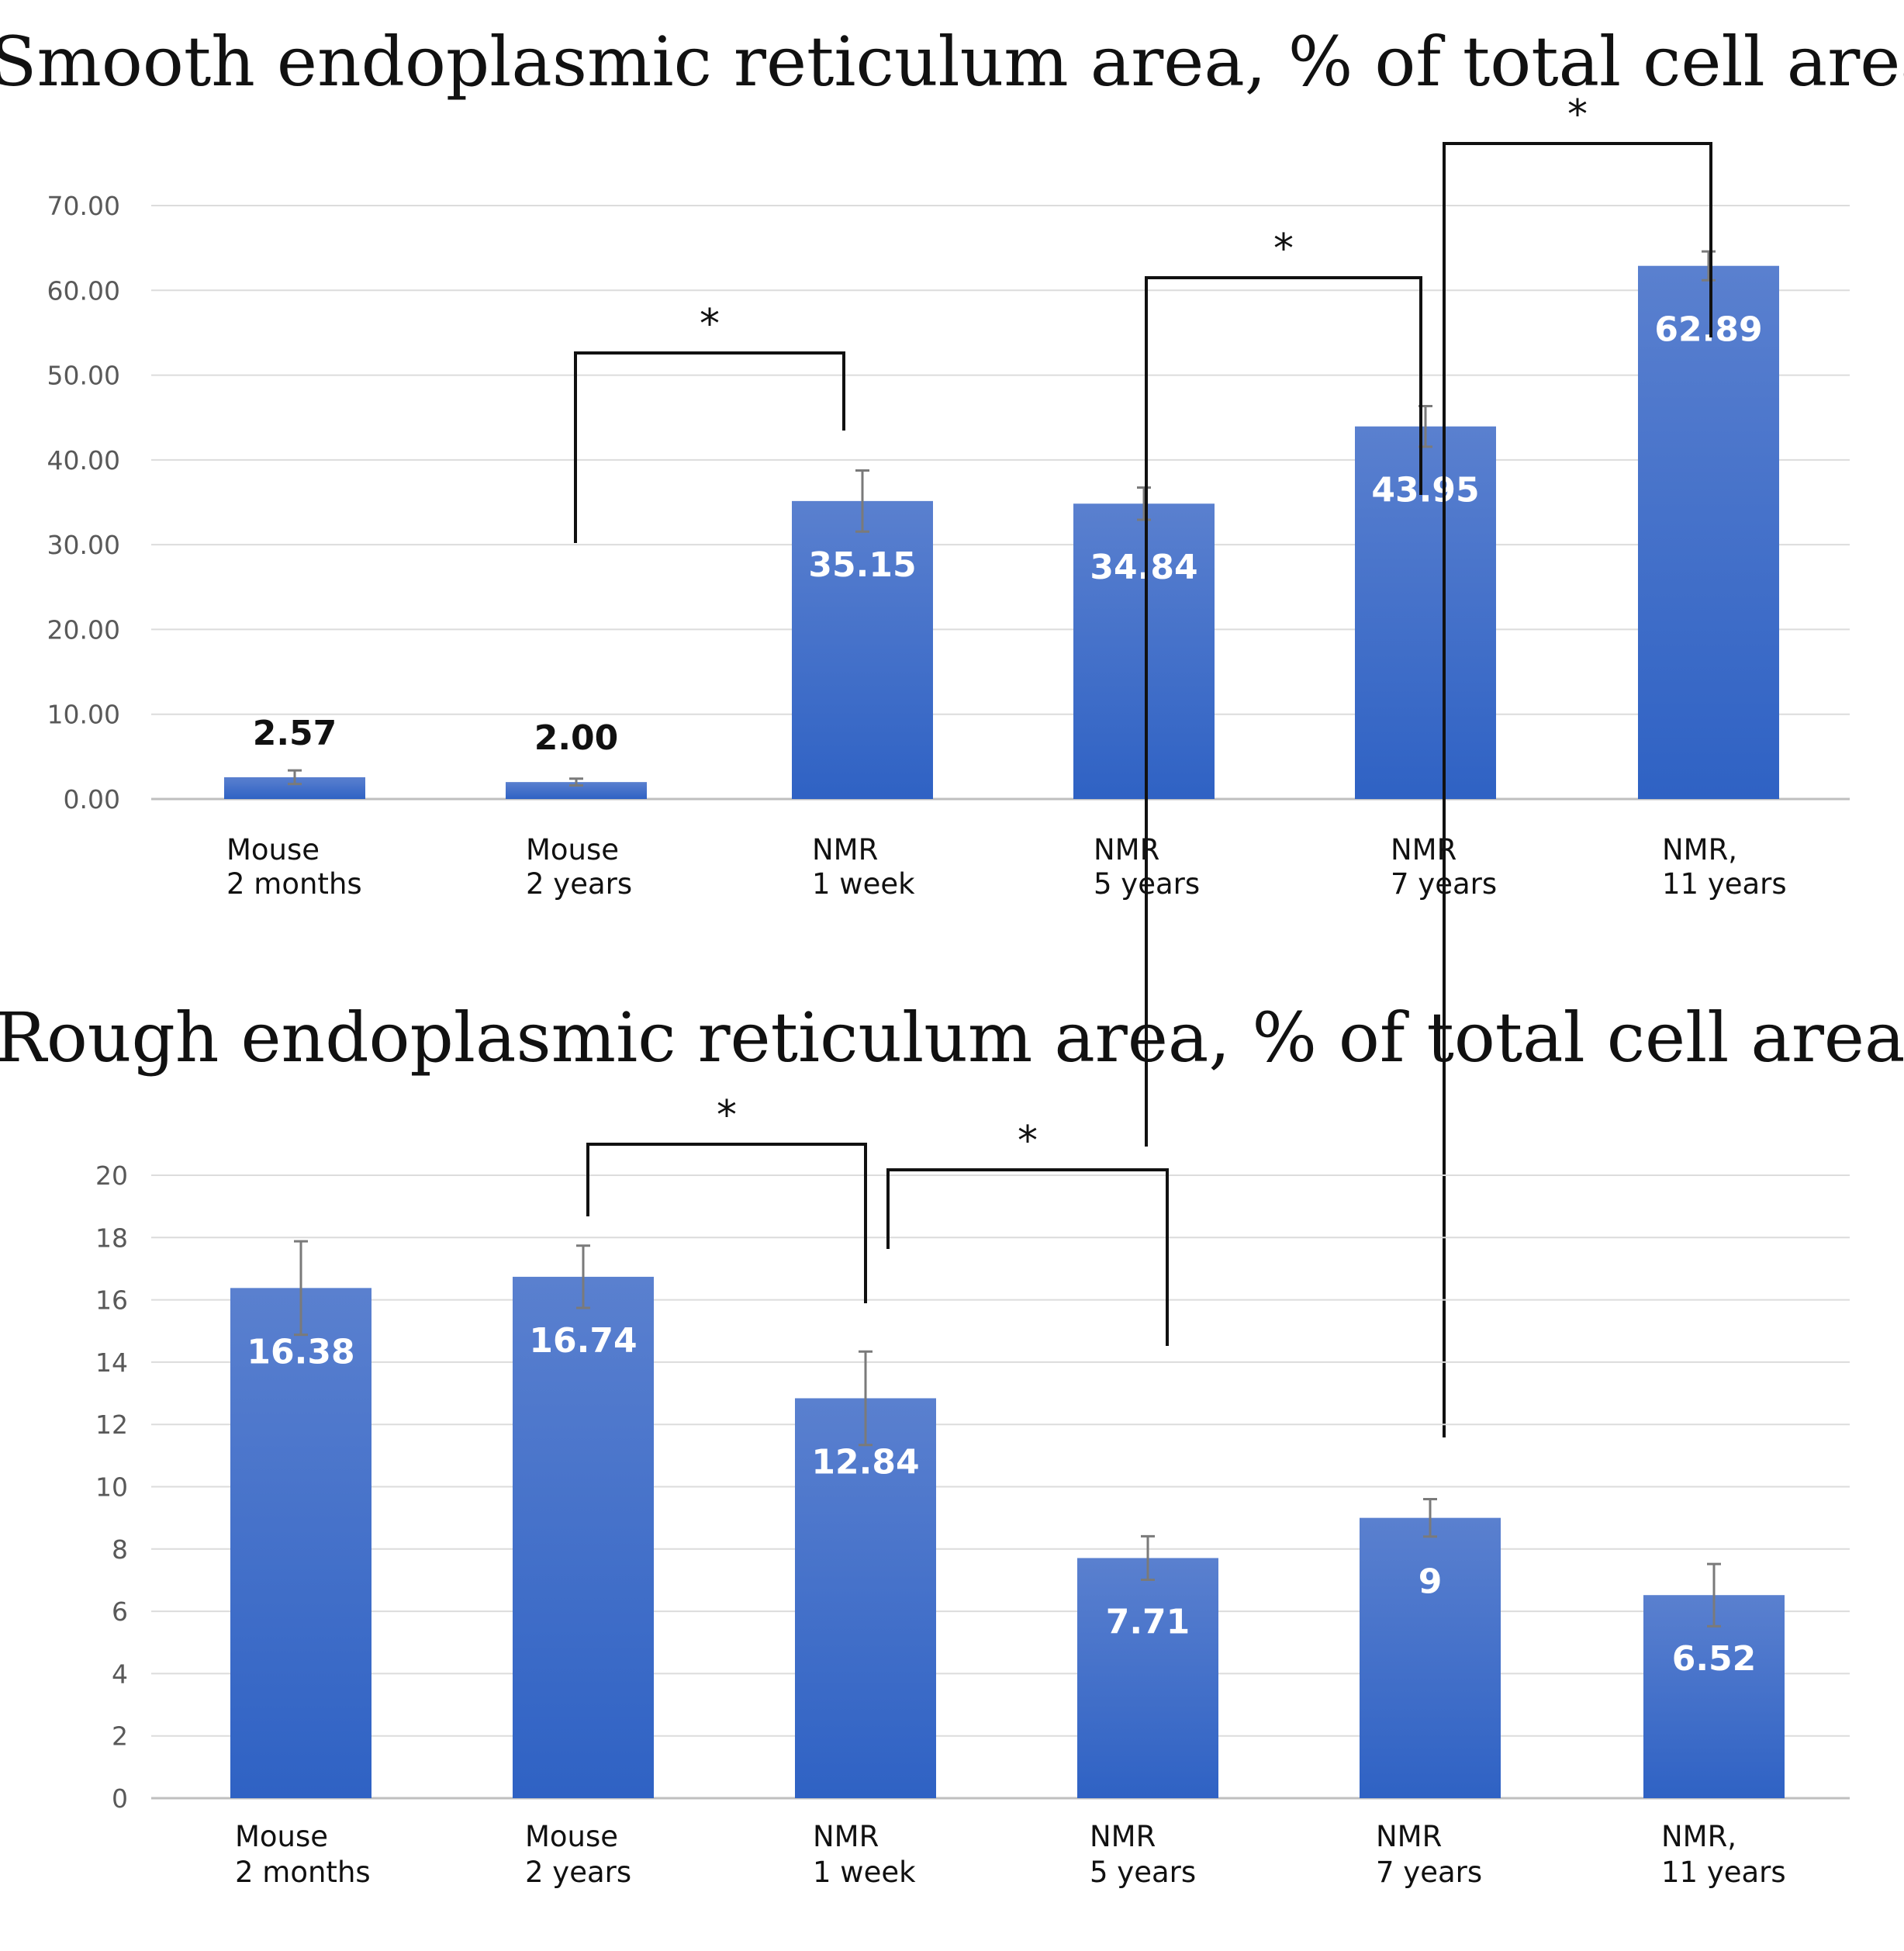  I want to click on data-label: 7.71, so click(1148, 1621).